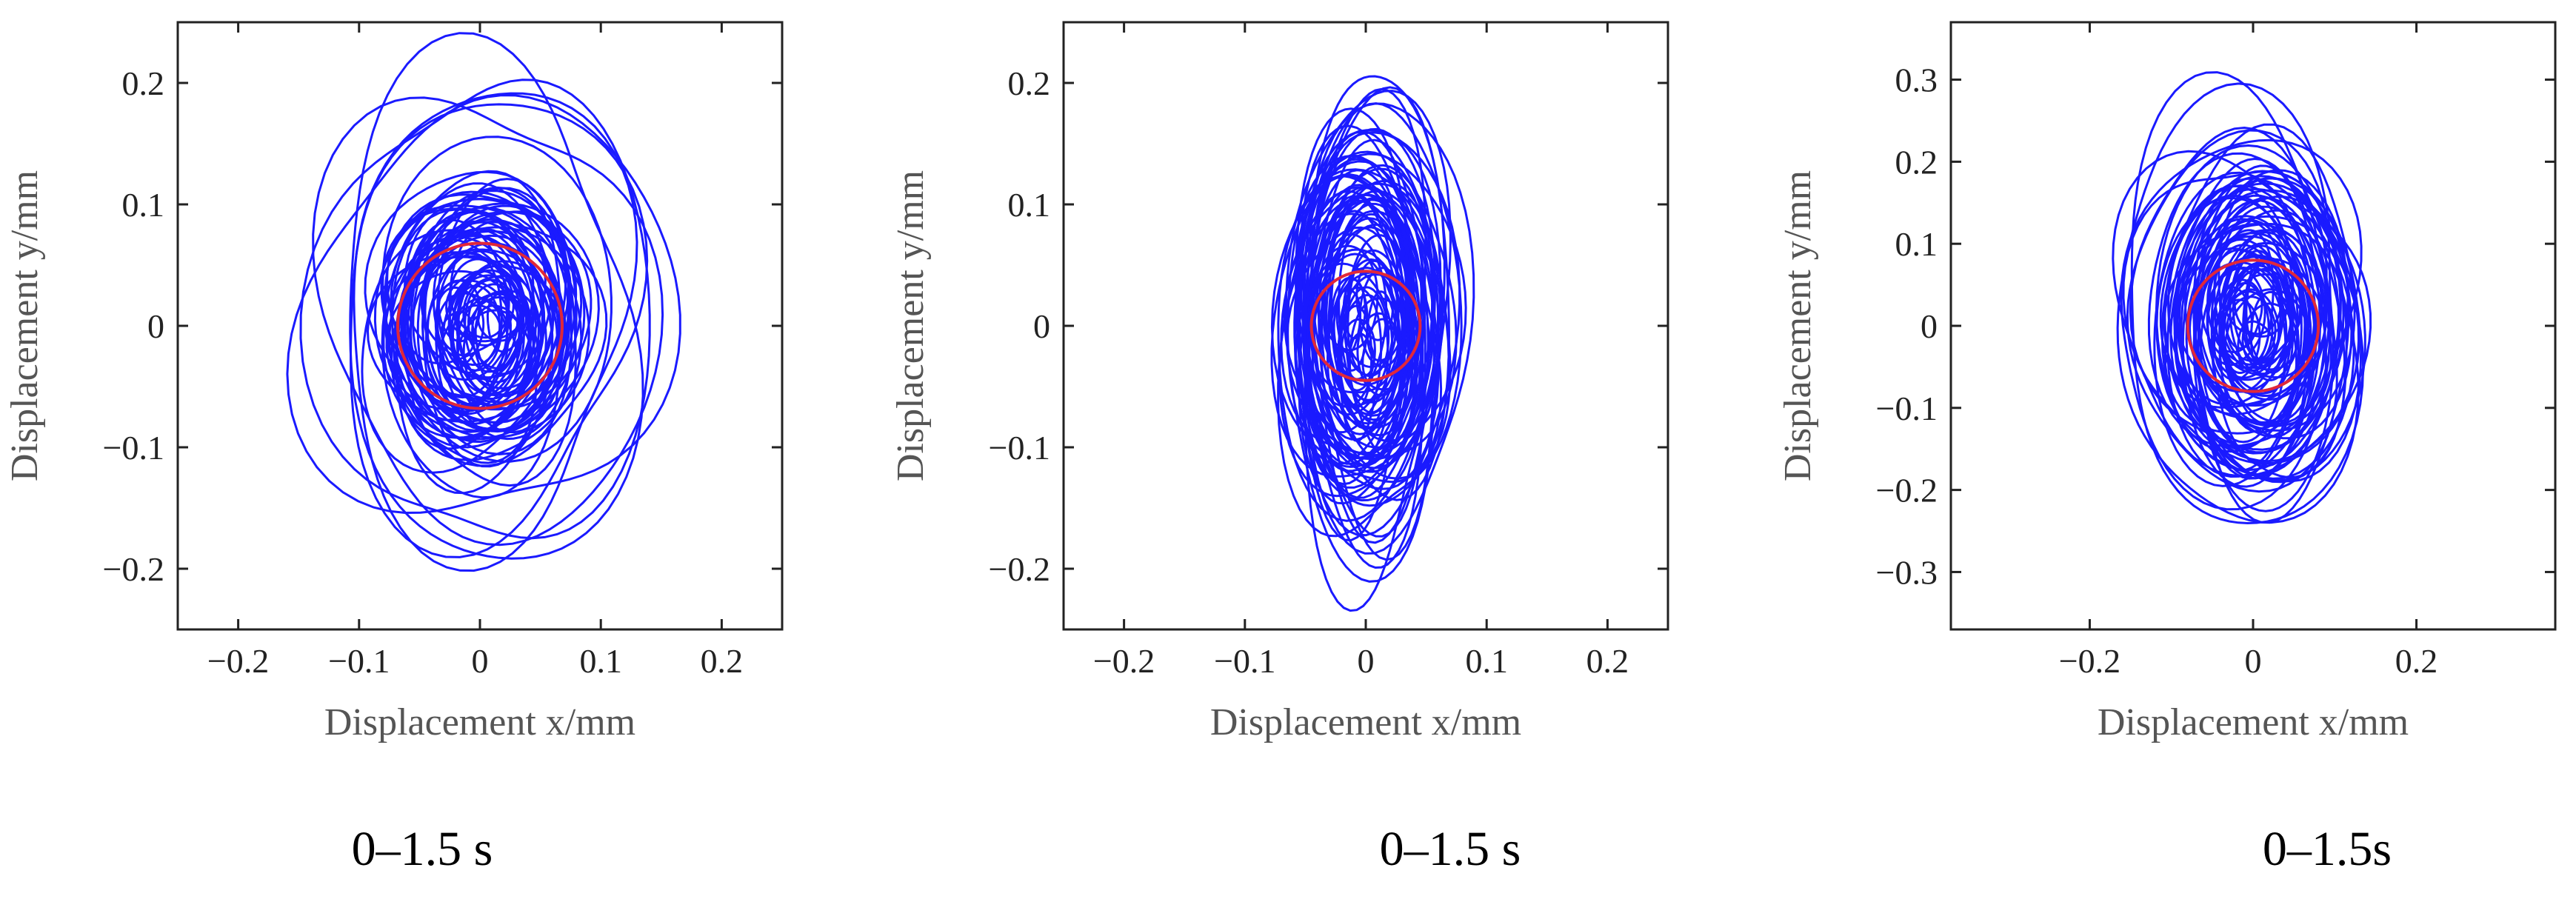  Describe the element at coordinates (1907, 572) in the screenshot. I see `y-tick-label: −0.3` at that location.